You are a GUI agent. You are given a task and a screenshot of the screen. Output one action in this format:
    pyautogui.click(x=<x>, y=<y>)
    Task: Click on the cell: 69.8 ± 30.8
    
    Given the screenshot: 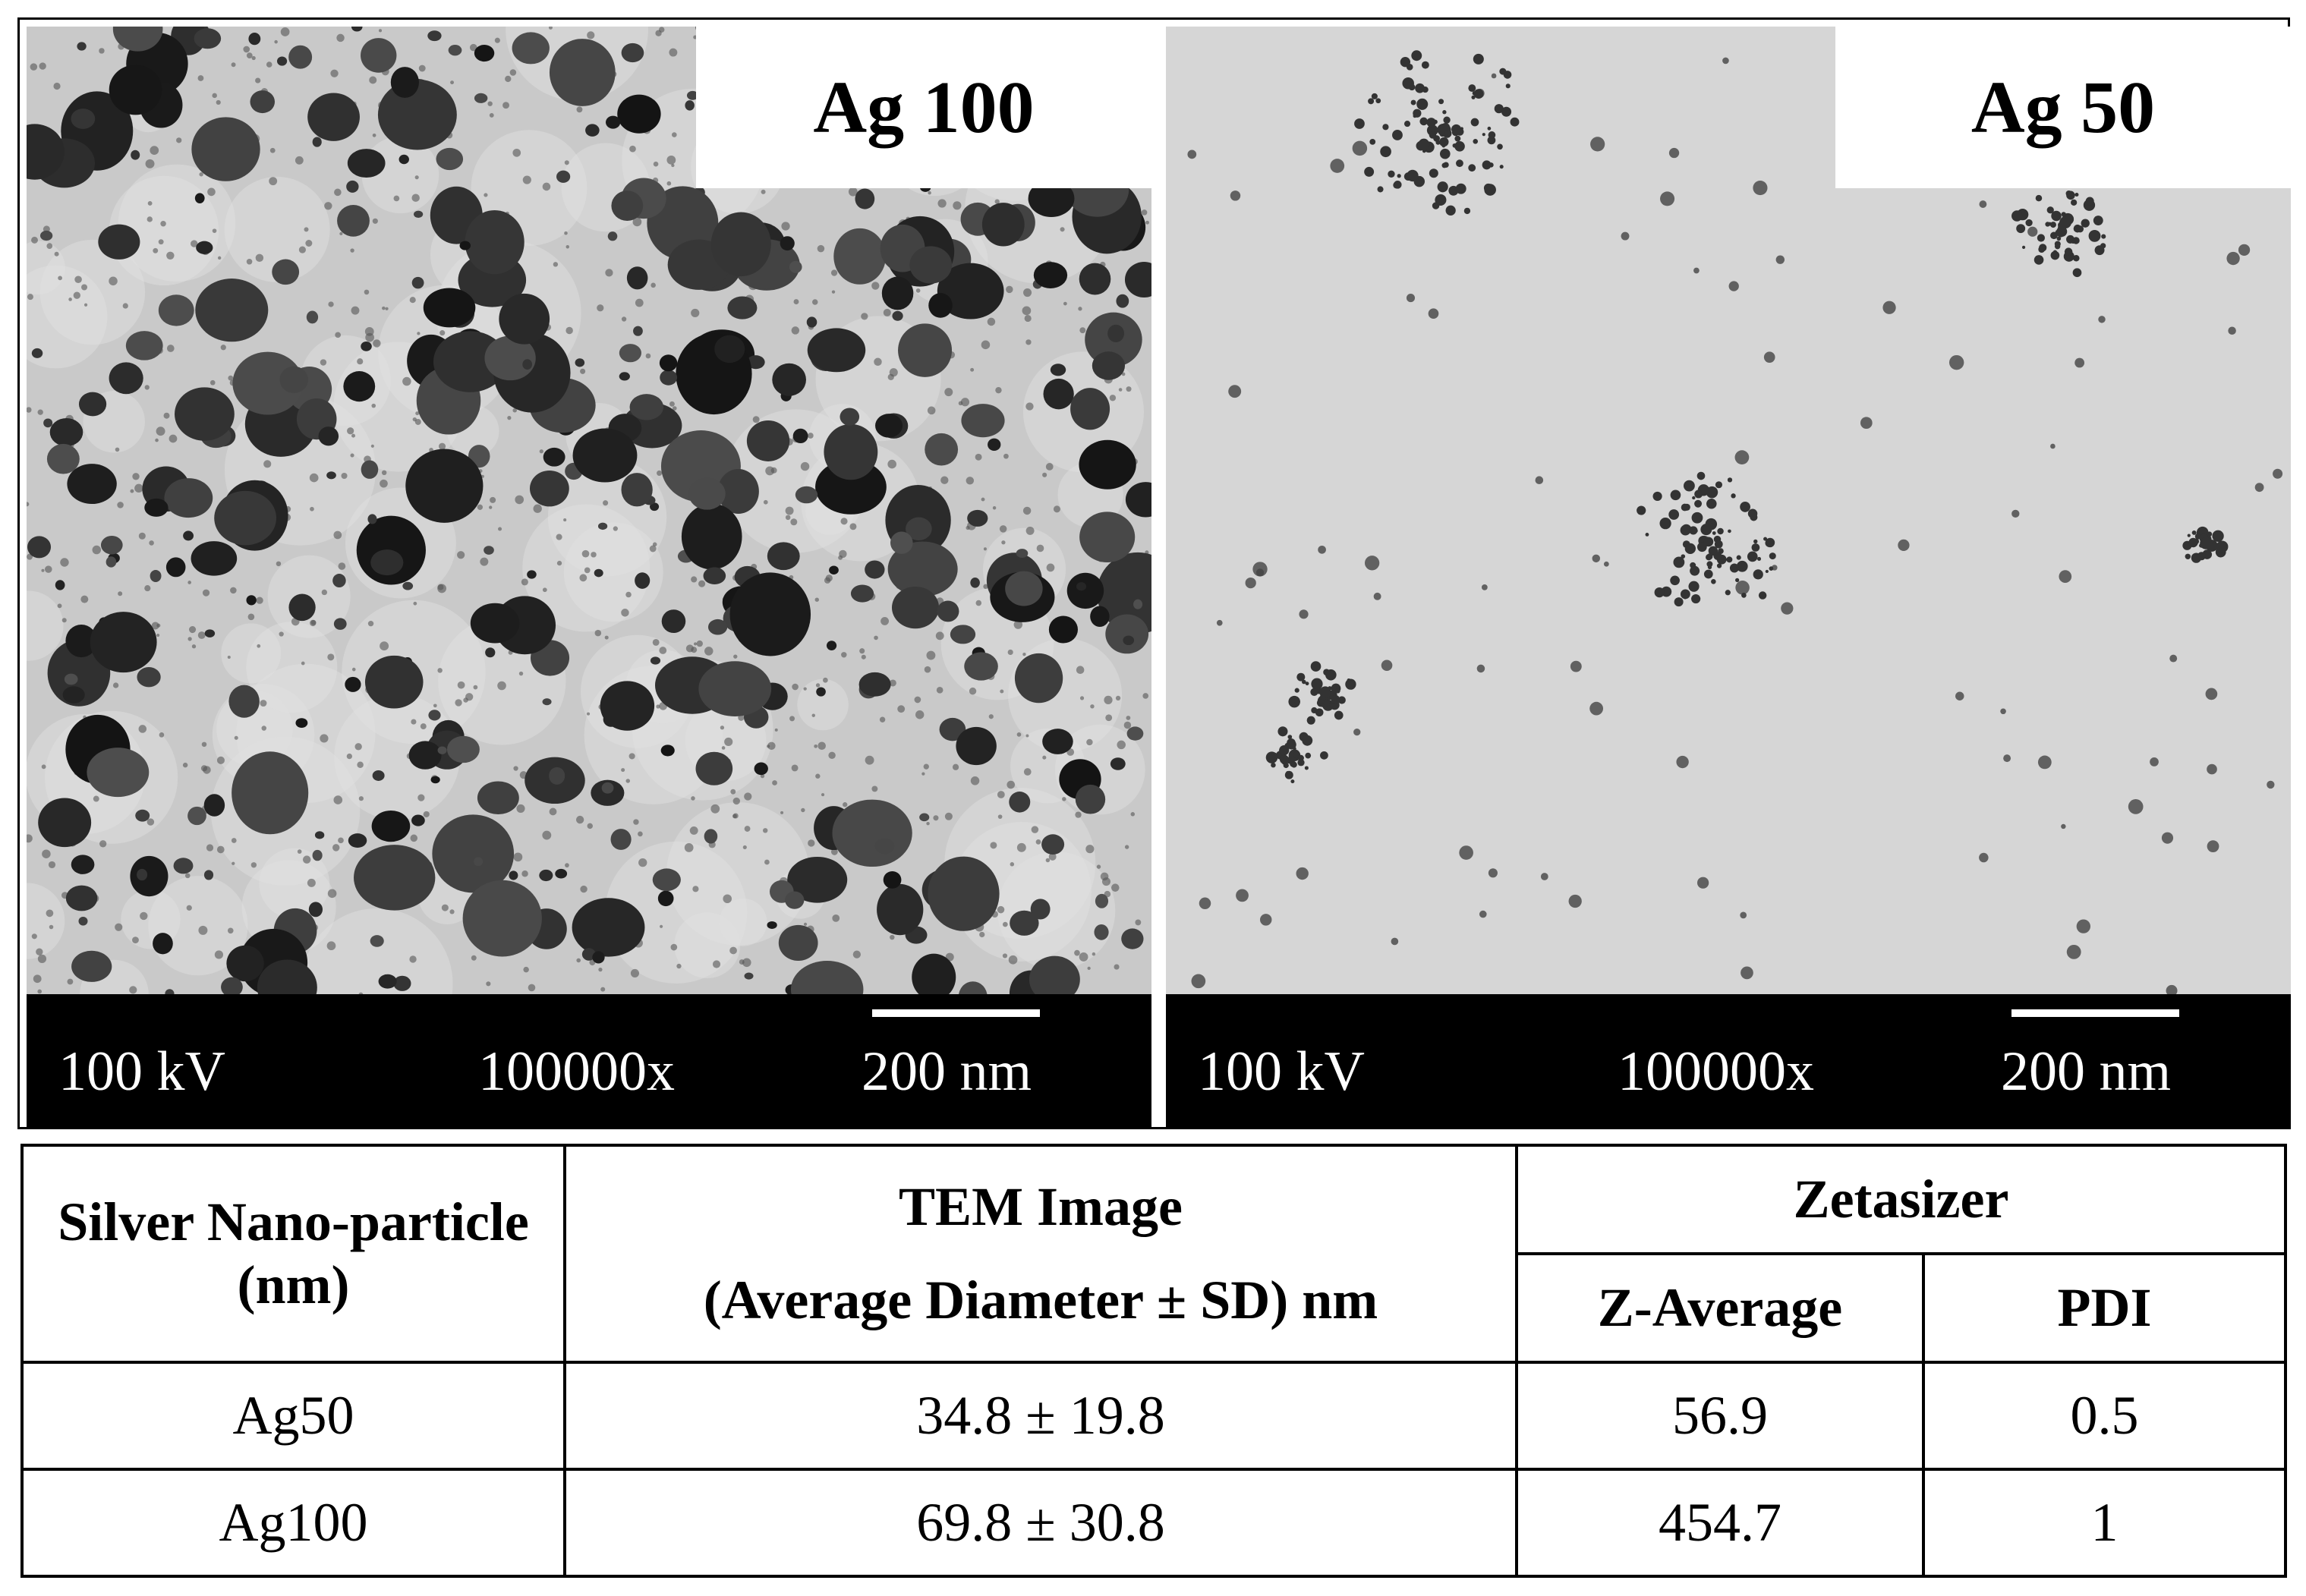 What is the action you would take?
    pyautogui.click(x=1040, y=1523)
    